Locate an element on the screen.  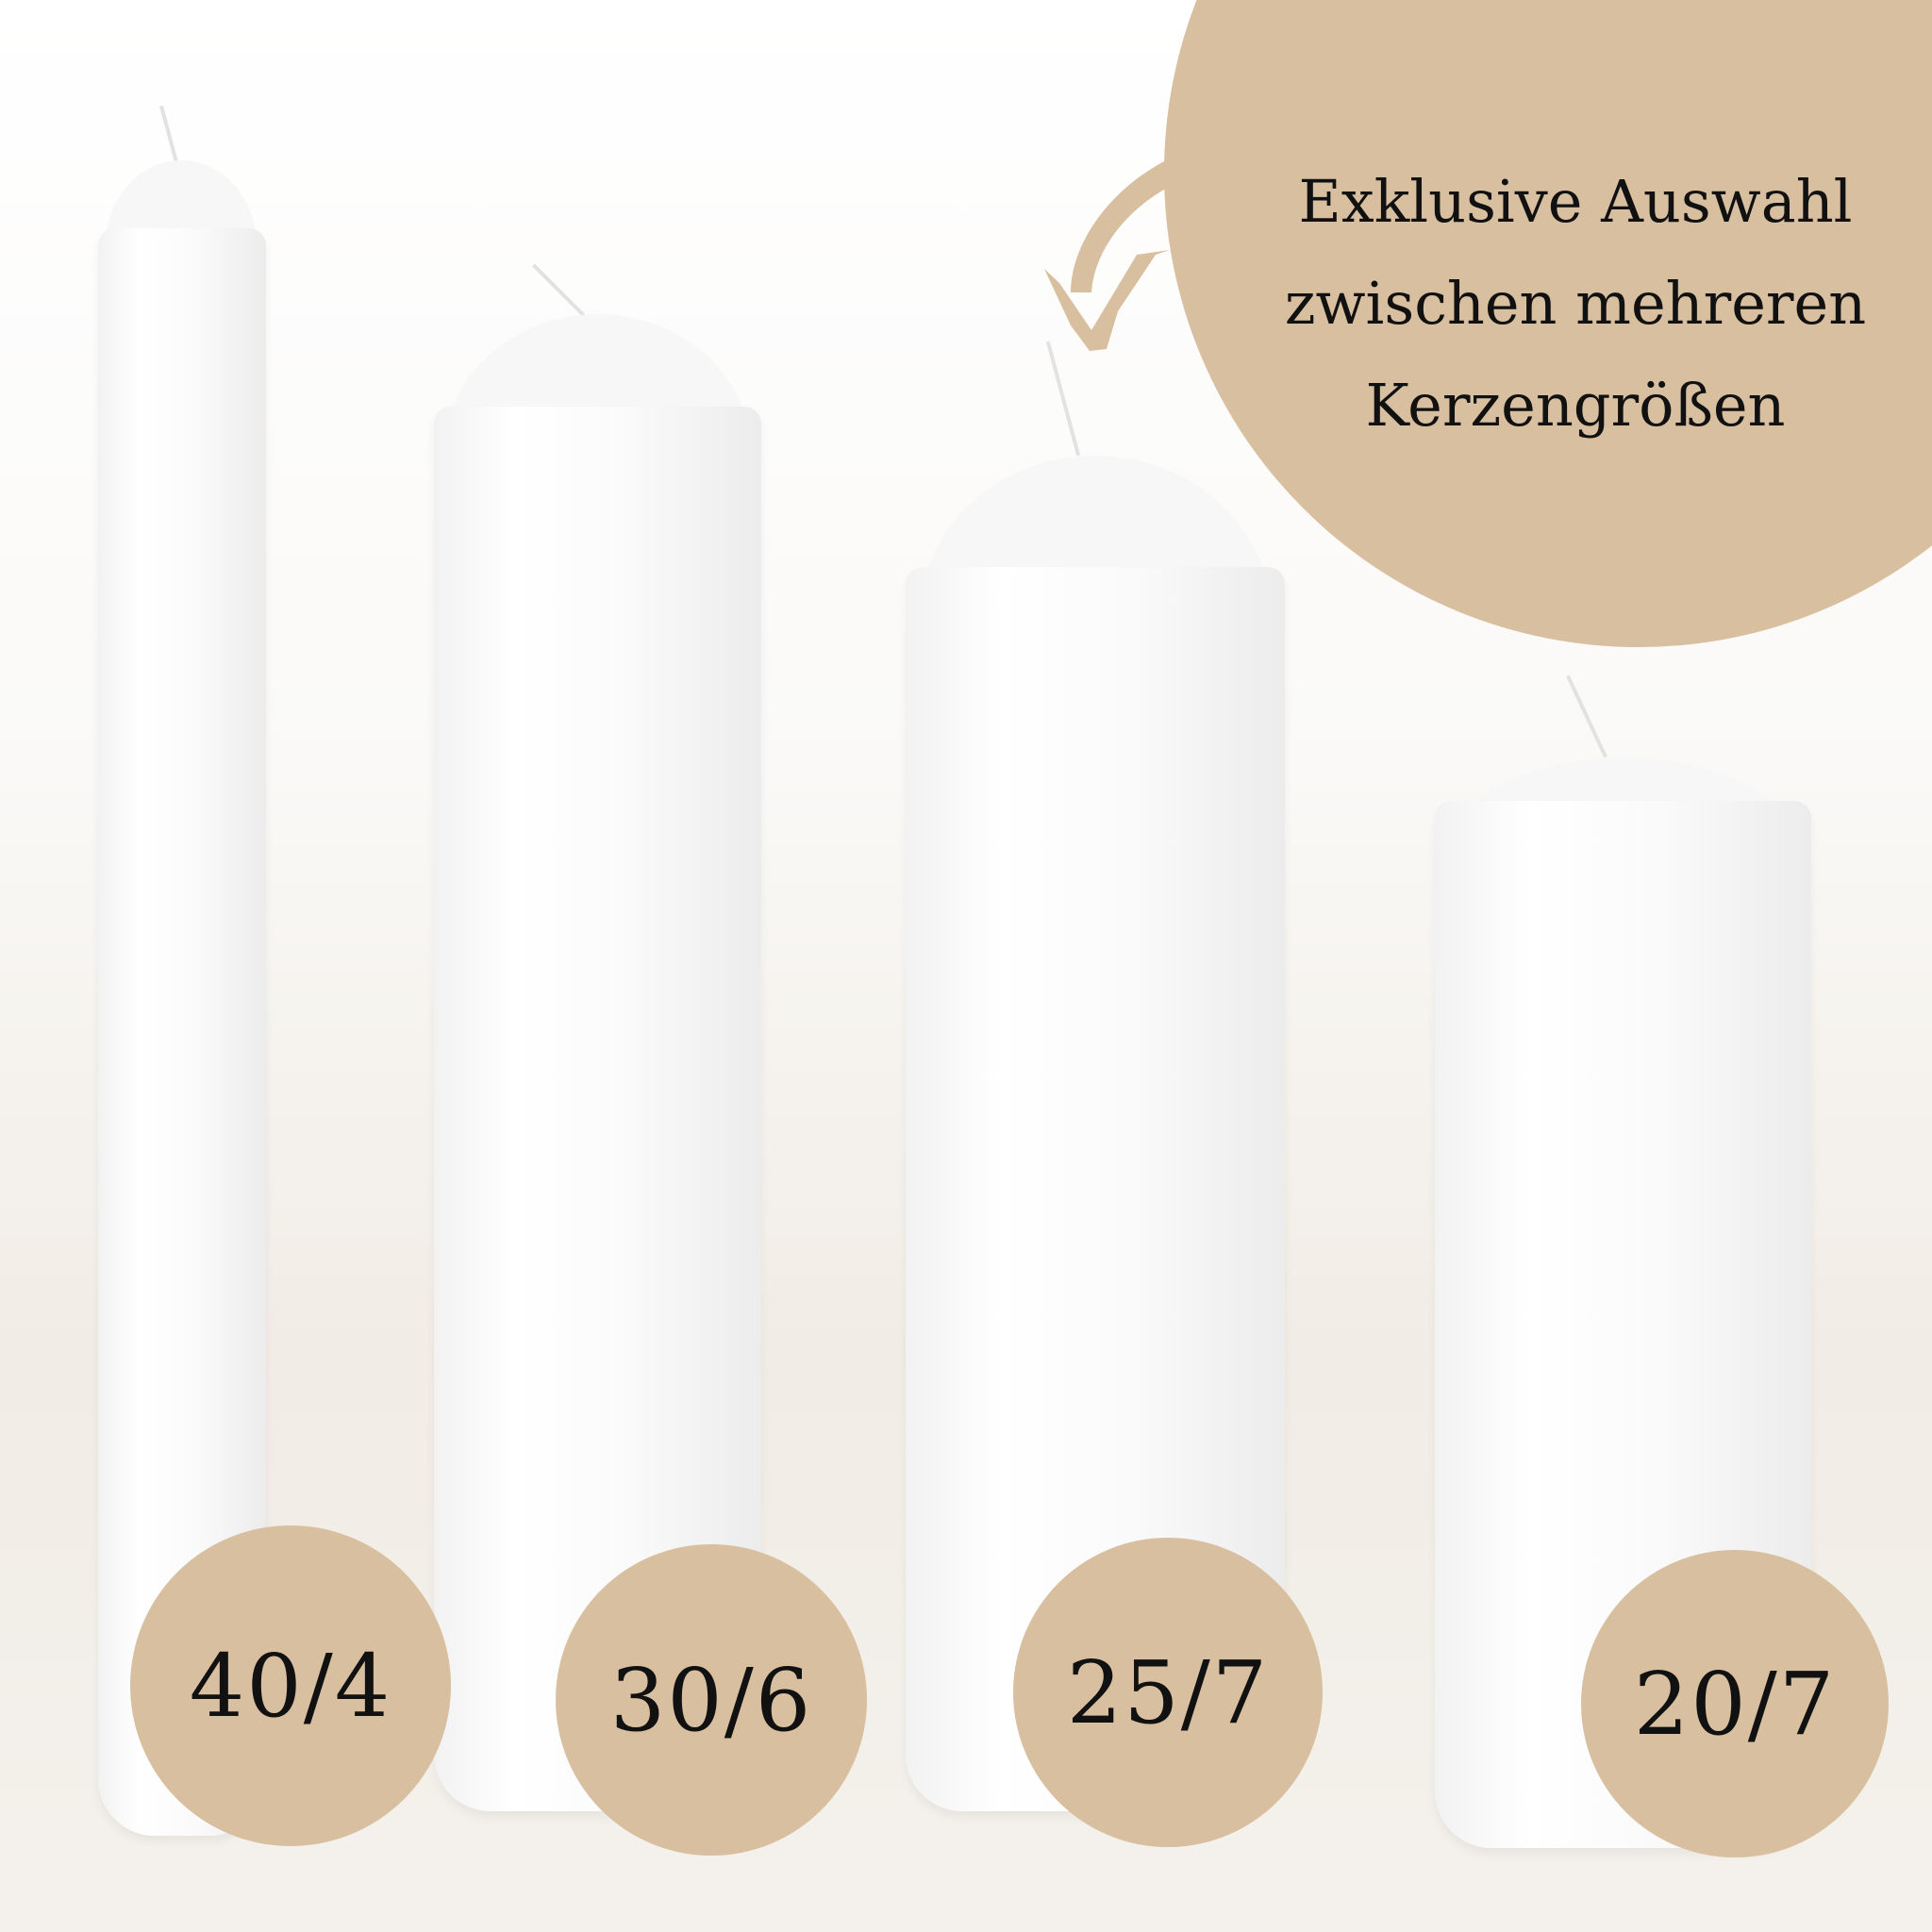
headline-line: Exklusive Auswahl is located at coordinates (1576, 201).